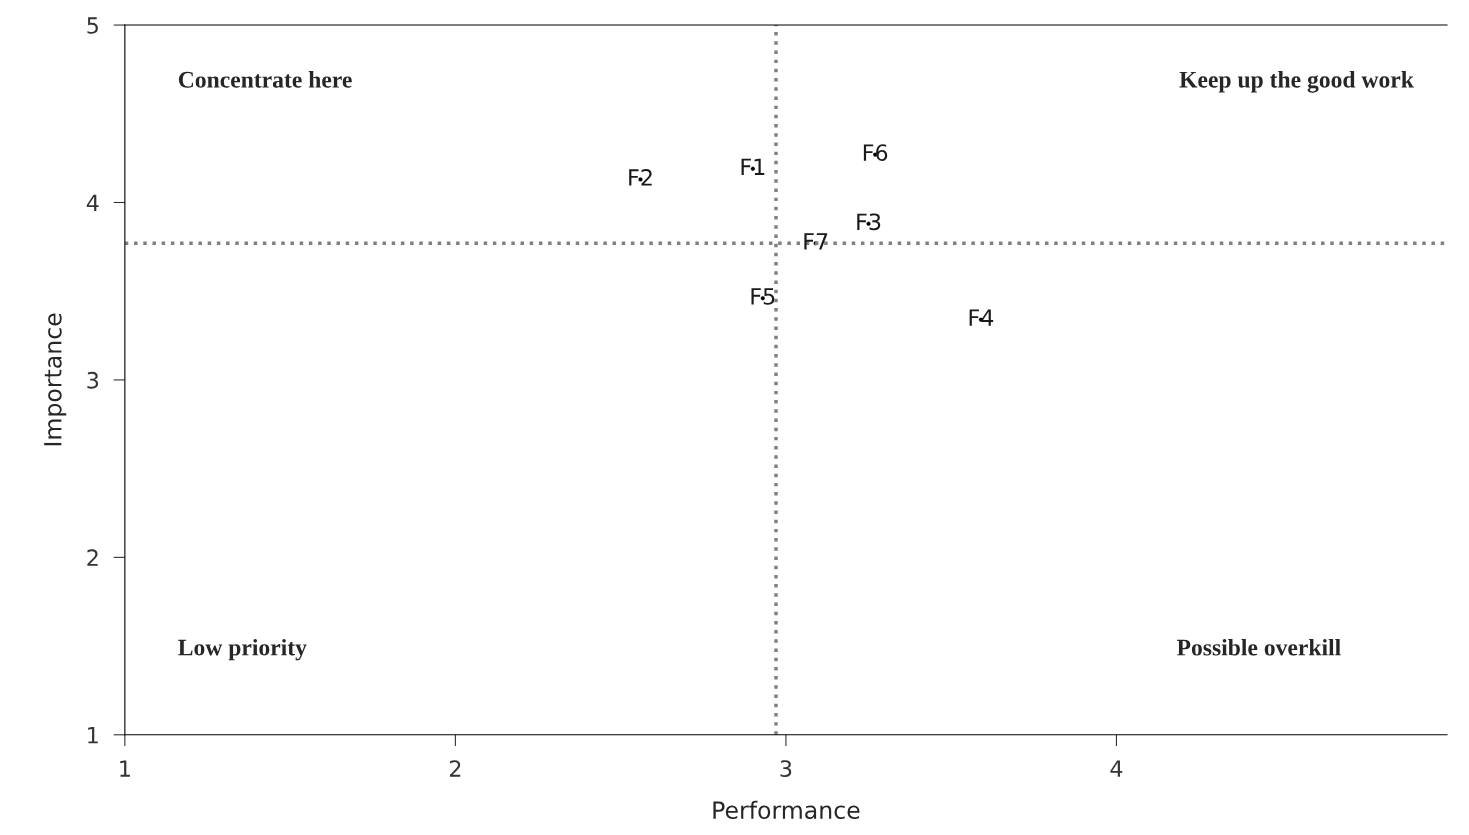 This screenshot has width=1469, height=835. I want to click on annotation: Possible overkill, so click(1258, 647).